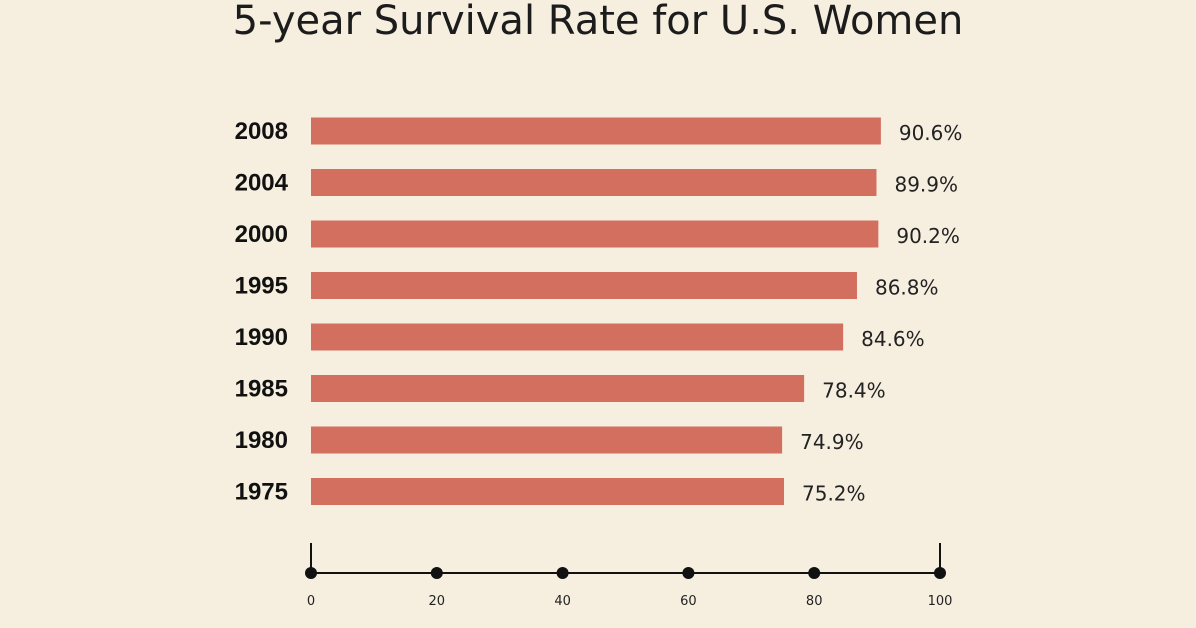 The width and height of the screenshot is (1196, 628). What do you see at coordinates (926, 185) in the screenshot?
I see `value-label-2004: 89.9%` at bounding box center [926, 185].